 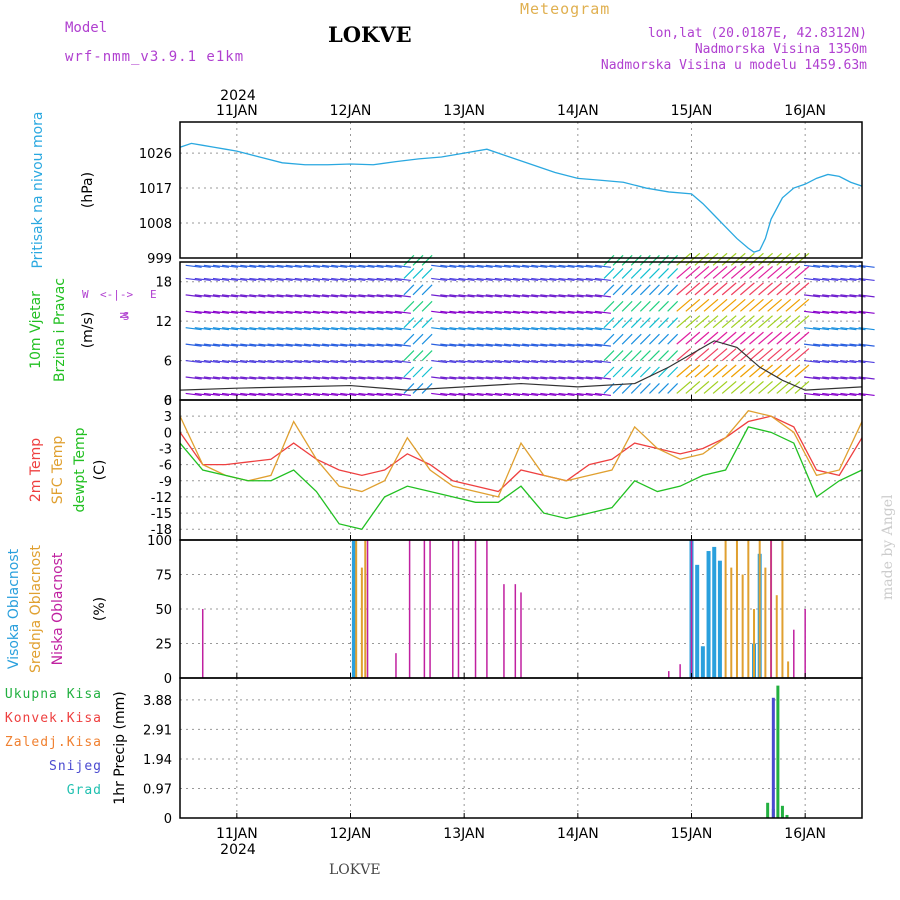 What do you see at coordinates (733, 65) in the screenshot?
I see `model-elevation-label: Nadmorska Visina u modelu 1459.63m` at bounding box center [733, 65].